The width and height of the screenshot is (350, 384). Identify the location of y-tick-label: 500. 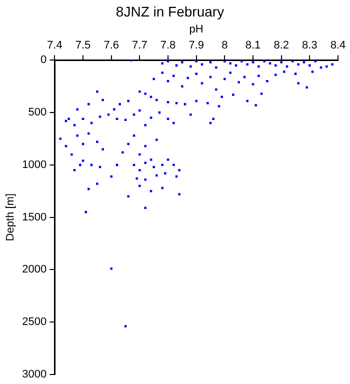
(37, 112).